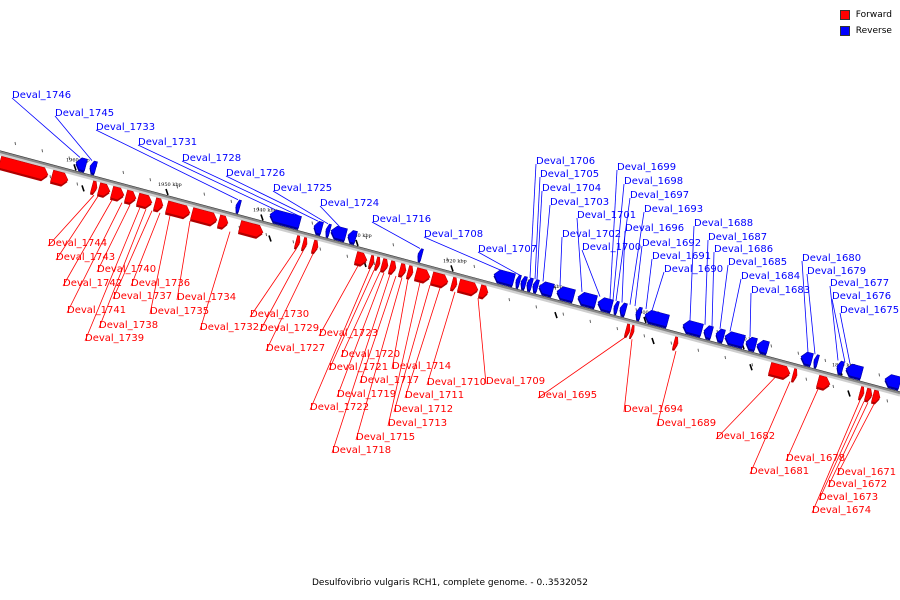 Image resolution: width=900 pixels, height=600 pixels. Describe the element at coordinates (423, 409) in the screenshot. I see `gene-label: Deval_1712` at that location.